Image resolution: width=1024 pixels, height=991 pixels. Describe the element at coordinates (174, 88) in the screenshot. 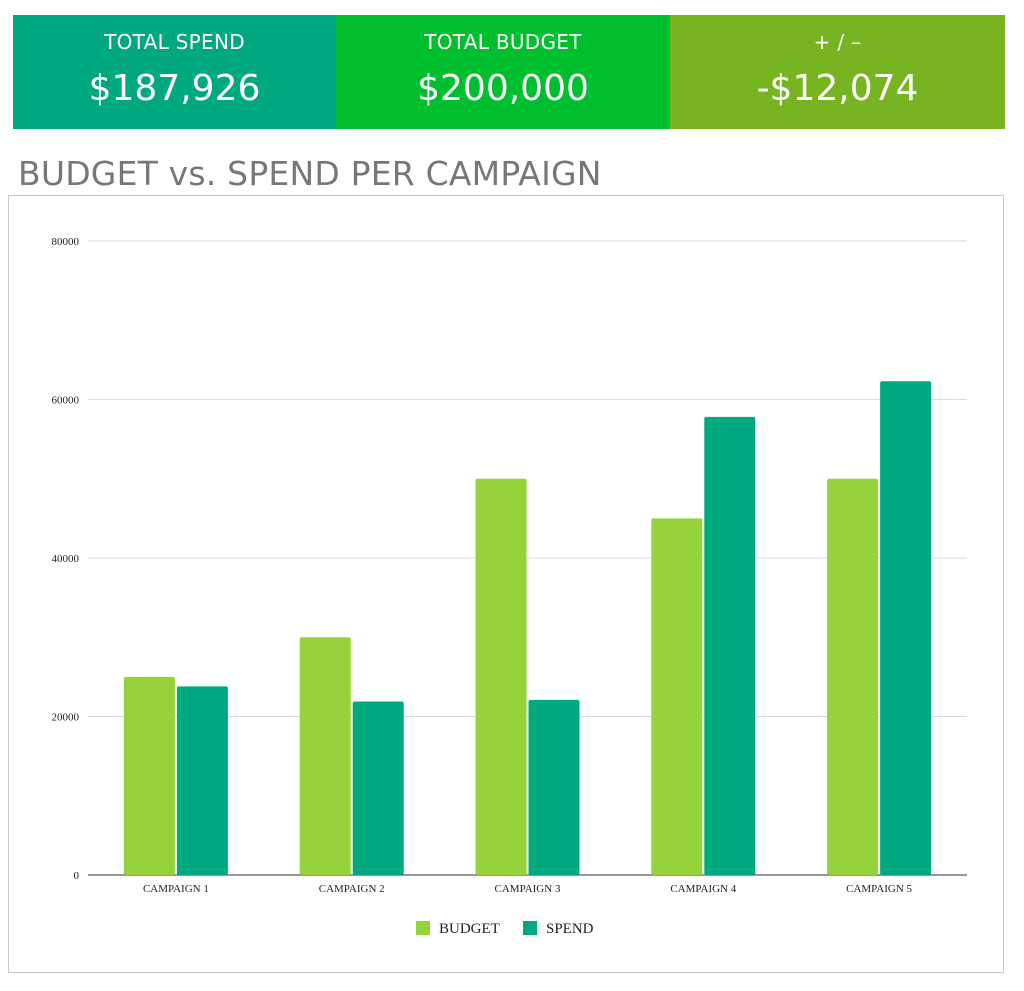

I see `total-spend-value: $187,926` at that location.